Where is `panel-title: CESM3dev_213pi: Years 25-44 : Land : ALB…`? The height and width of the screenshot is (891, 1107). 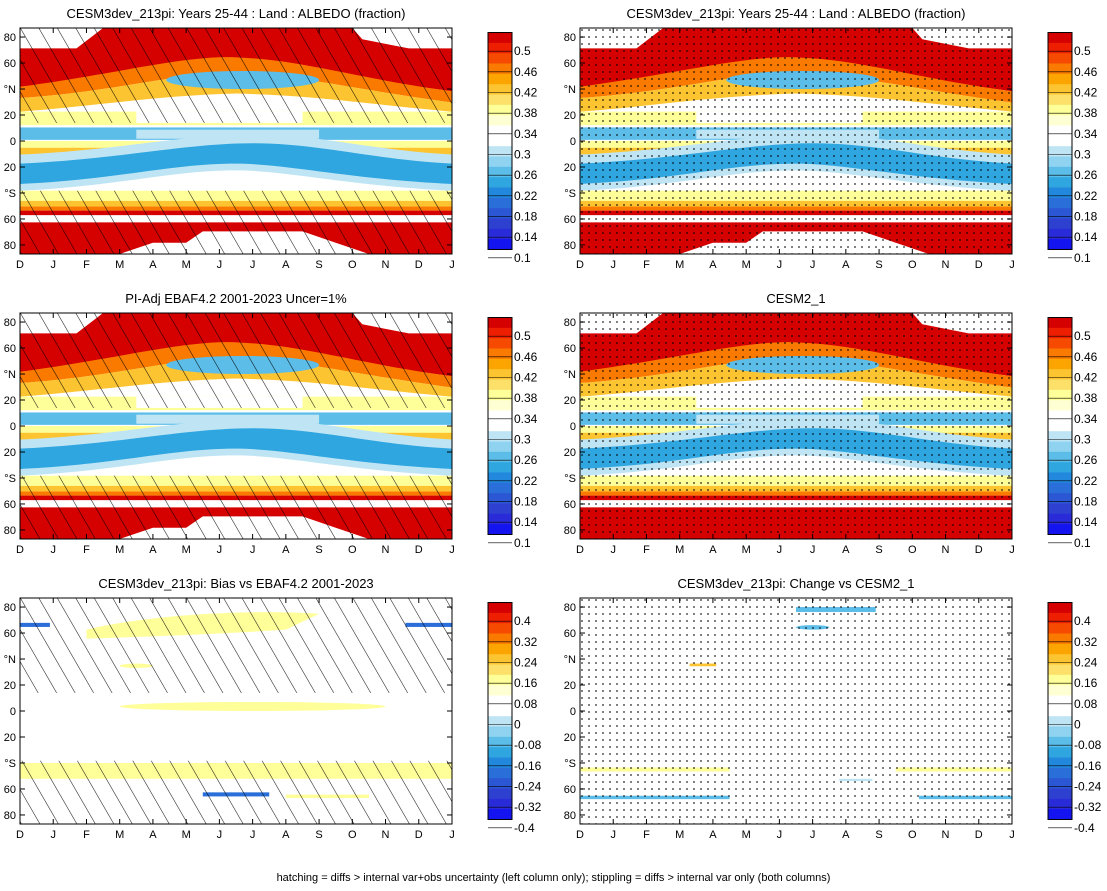
panel-title: CESM3dev_213pi: Years 25-44 : Land : ALB… is located at coordinates (236, 13).